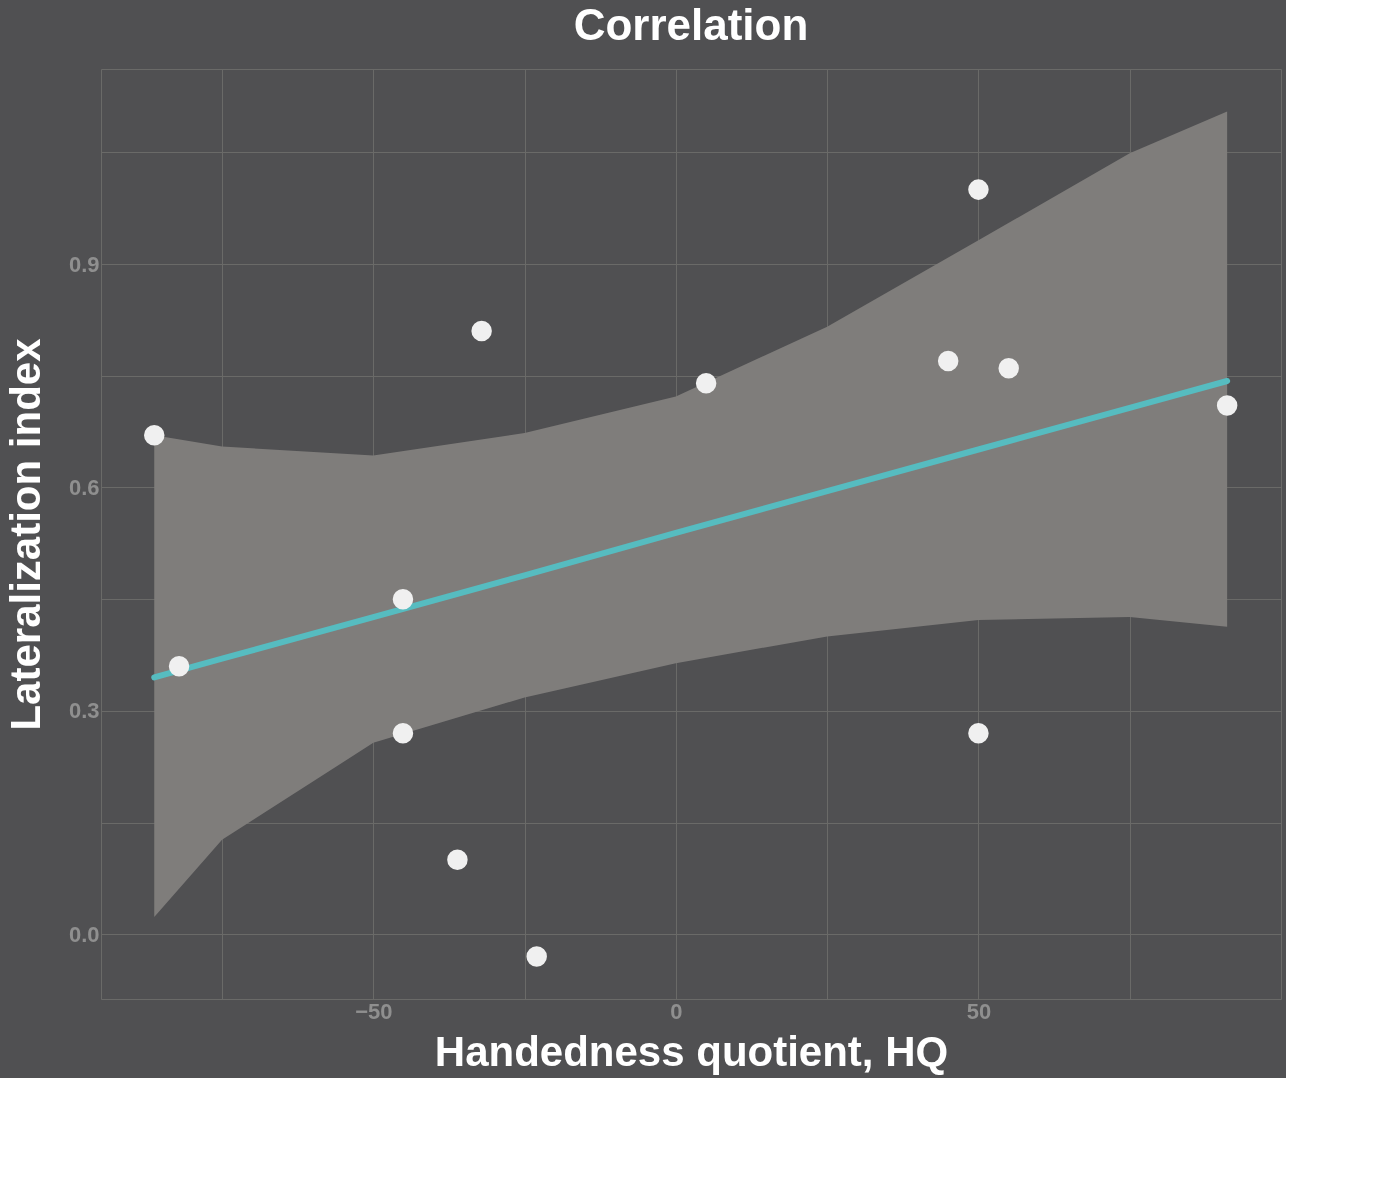 This screenshot has width=1397, height=1190. Describe the element at coordinates (374, 1011) in the screenshot. I see `x-tick-label: −50` at that location.